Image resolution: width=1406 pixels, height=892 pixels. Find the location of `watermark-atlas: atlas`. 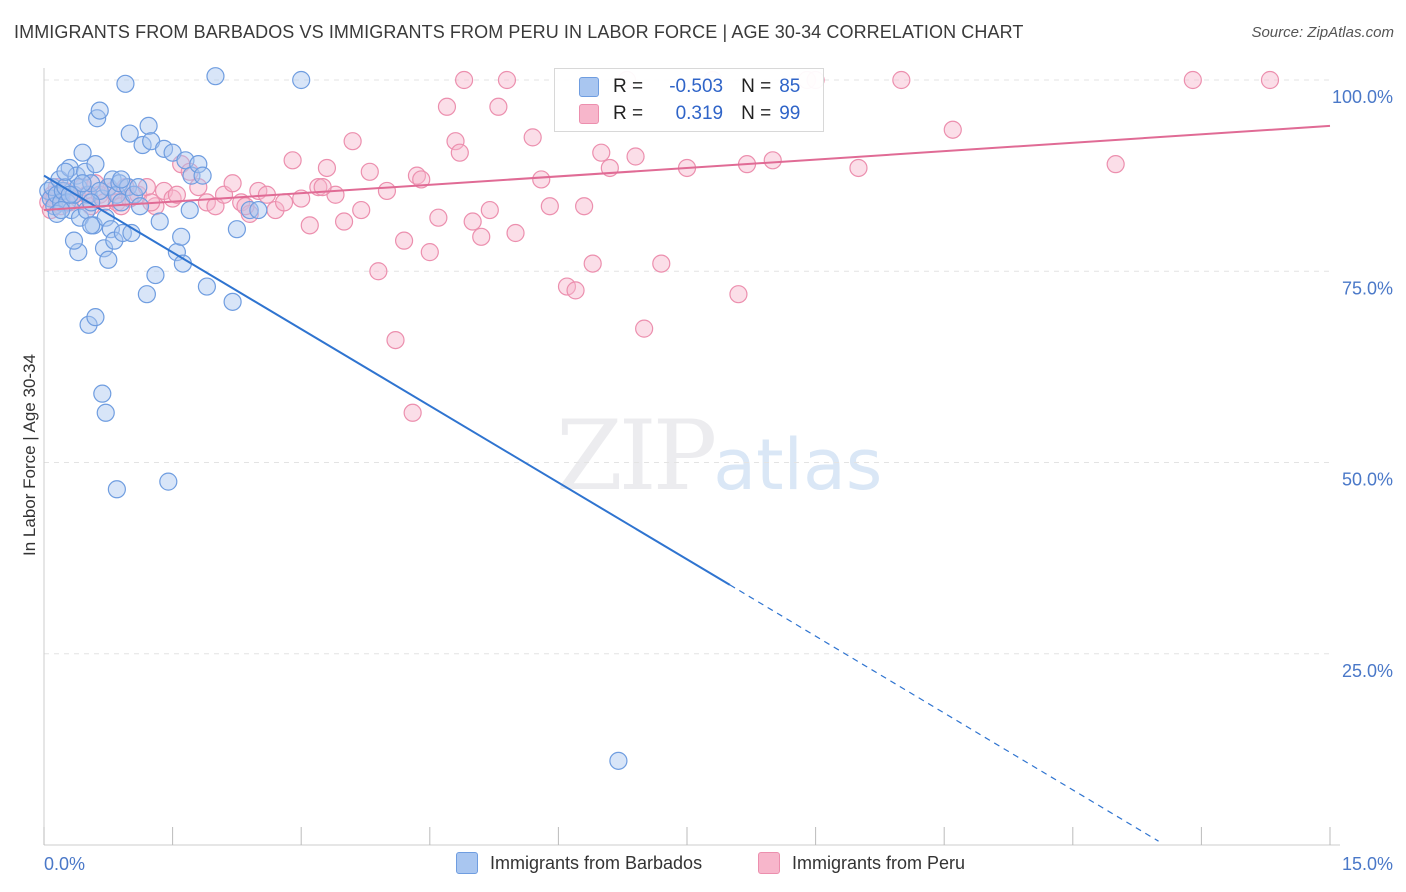

watermark-atlas: atlas is located at coordinates (798, 465).